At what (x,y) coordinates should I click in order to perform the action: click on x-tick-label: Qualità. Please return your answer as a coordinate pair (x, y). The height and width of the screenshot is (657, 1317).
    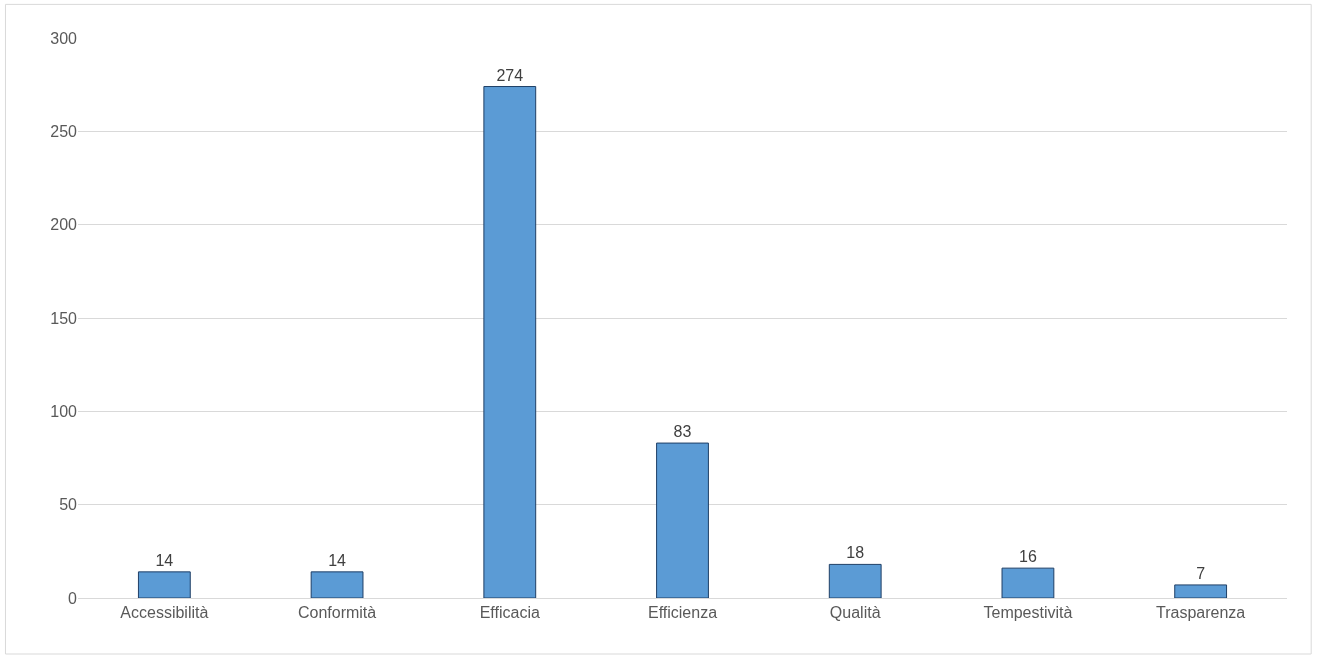
    Looking at the image, I should click on (855, 613).